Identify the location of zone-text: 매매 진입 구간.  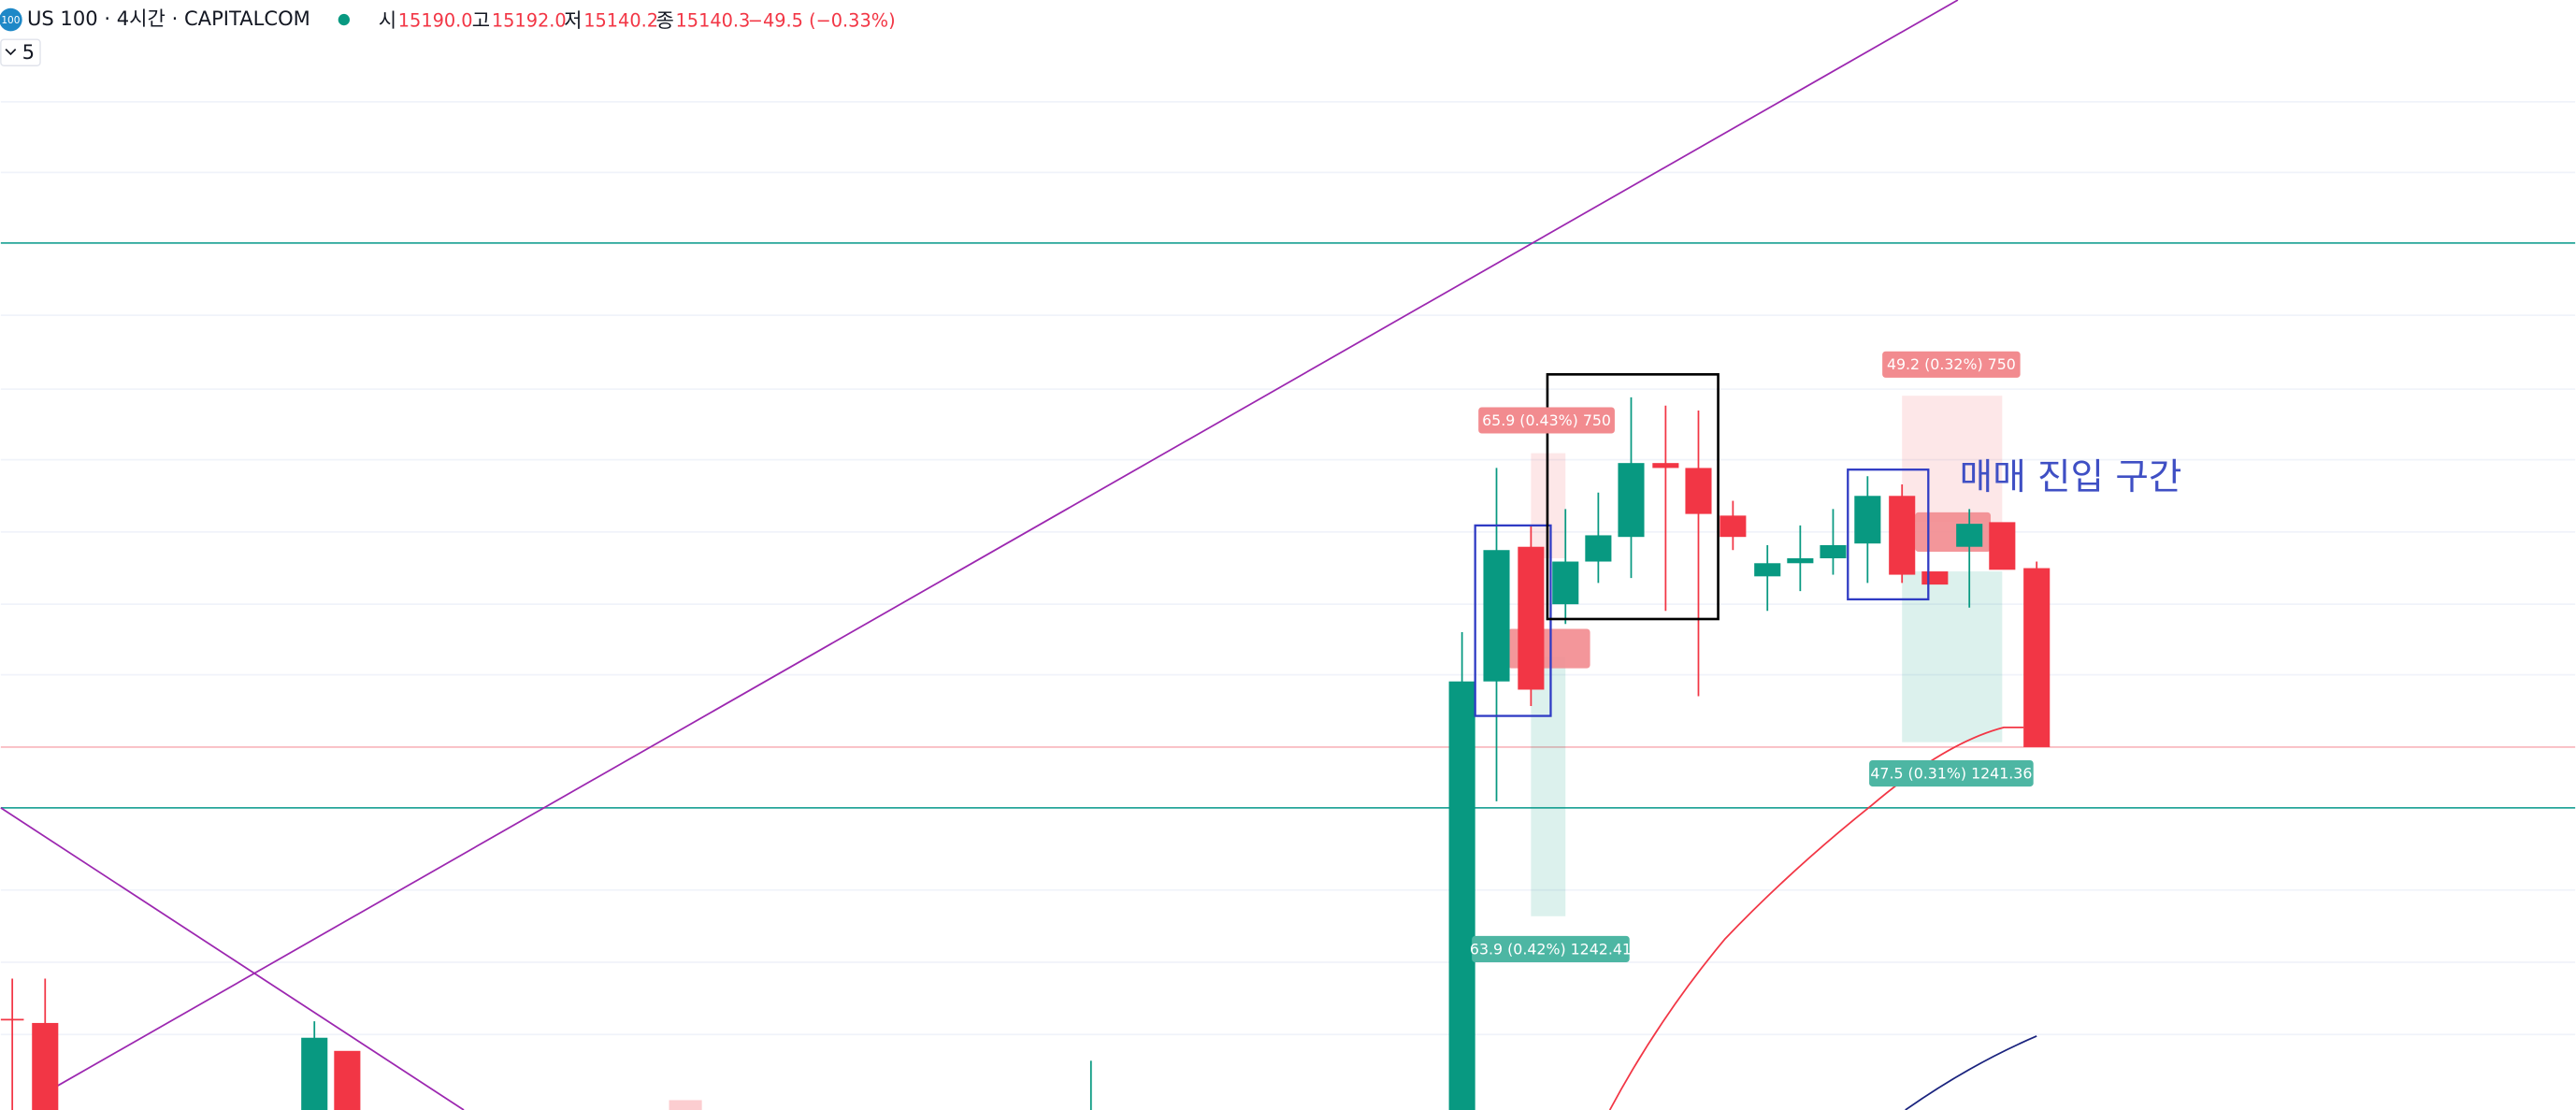
(2071, 477).